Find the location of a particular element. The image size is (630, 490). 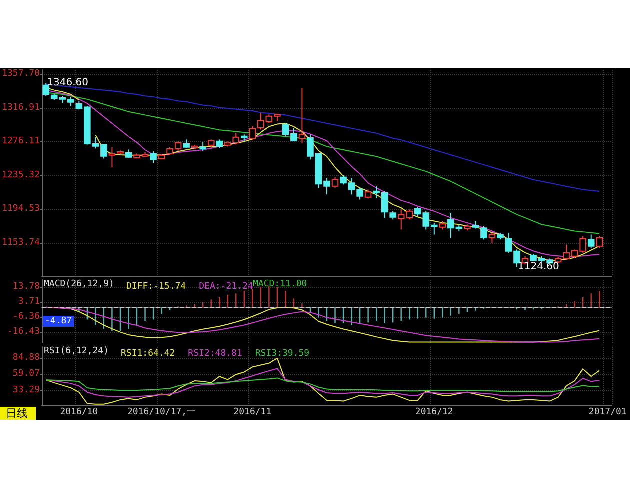

x-tick-label: 2016/11 is located at coordinates (253, 413).